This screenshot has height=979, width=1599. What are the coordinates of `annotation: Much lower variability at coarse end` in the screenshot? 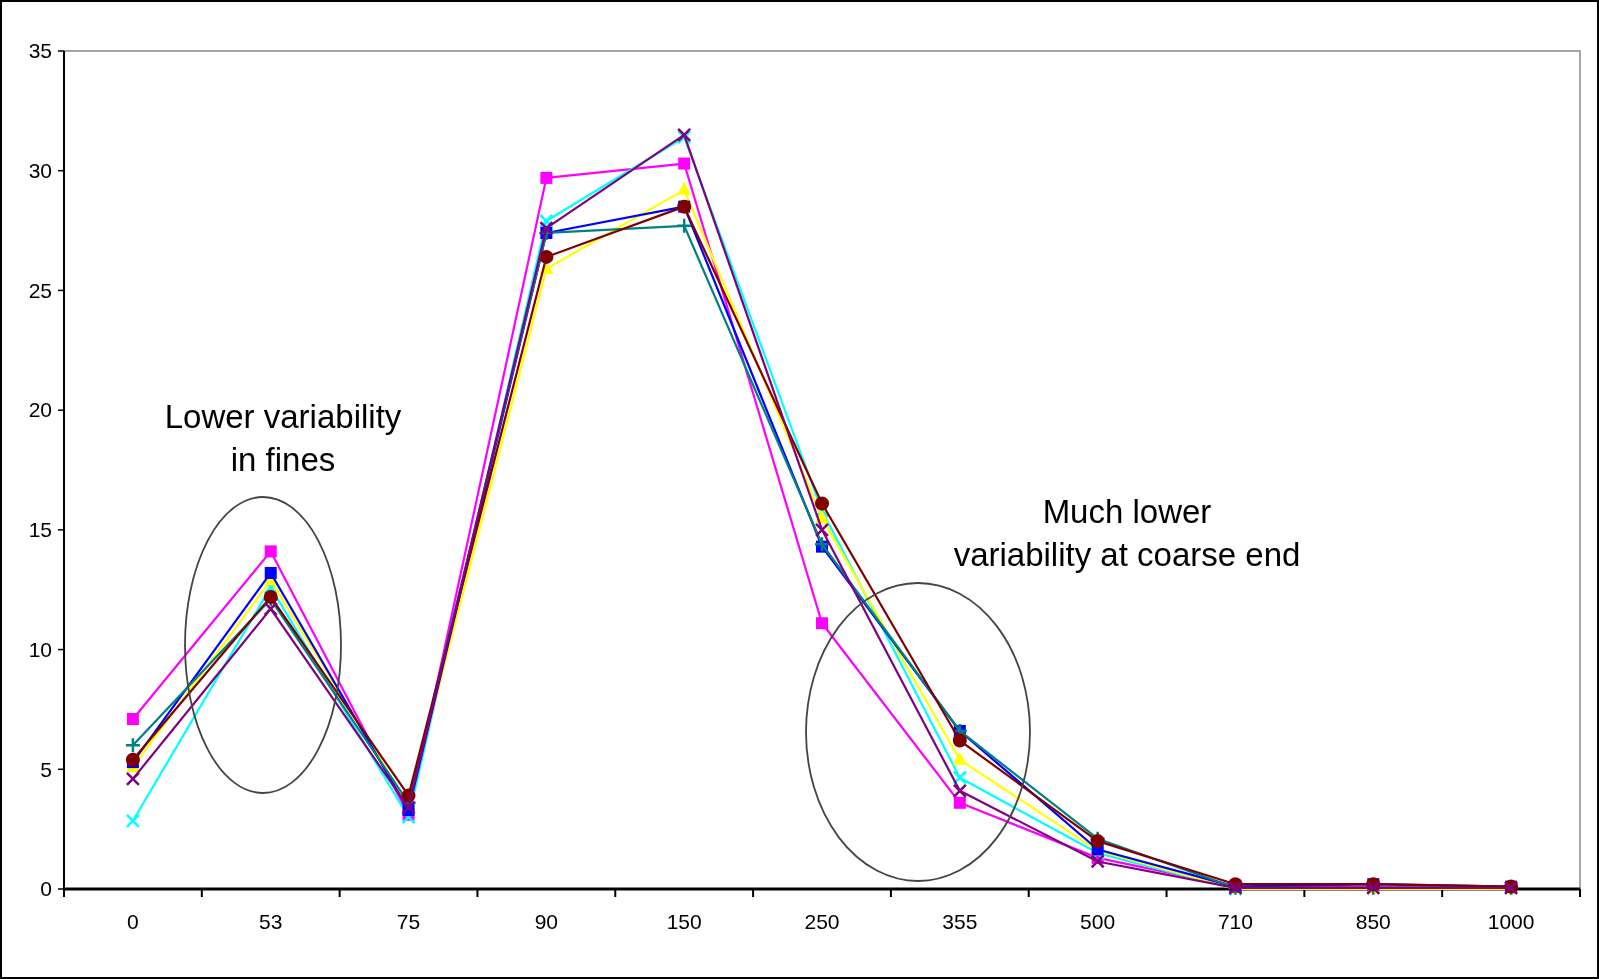 It's located at (1127, 533).